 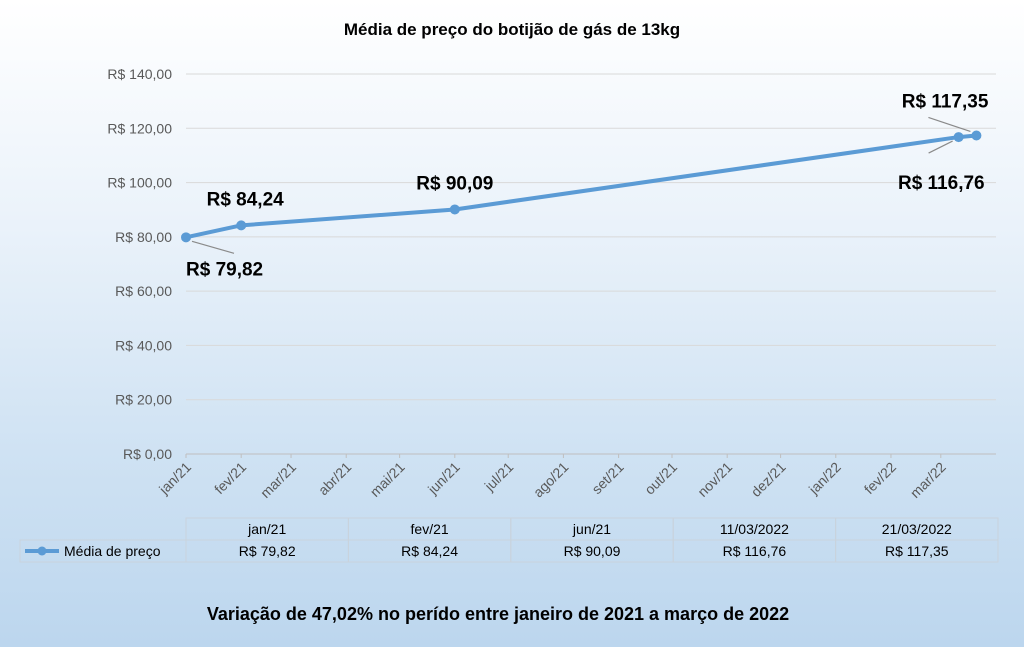 What do you see at coordinates (824, 478) in the screenshot?
I see `x-tick-label: jan/22` at bounding box center [824, 478].